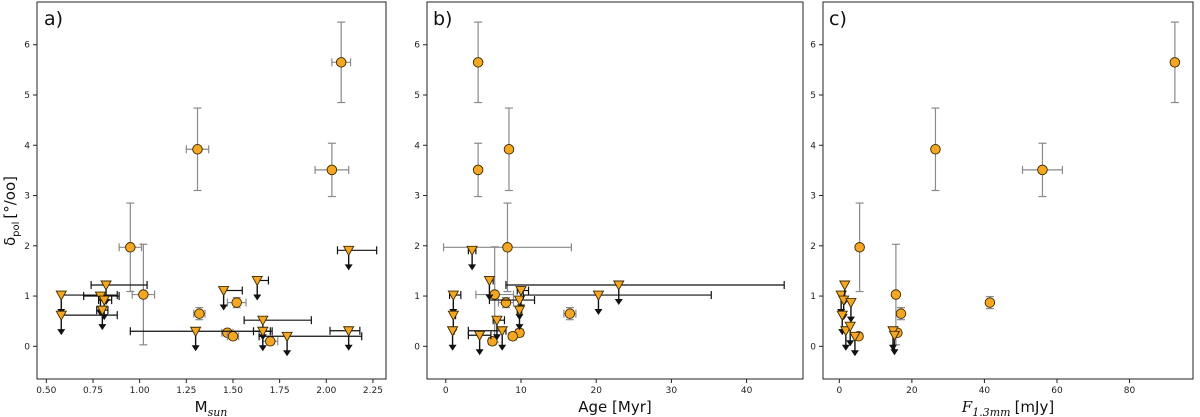 The width and height of the screenshot is (1200, 417). Describe the element at coordinates (280, 391) in the screenshot. I see `panel-a-x-tick-label: 1.75` at that location.